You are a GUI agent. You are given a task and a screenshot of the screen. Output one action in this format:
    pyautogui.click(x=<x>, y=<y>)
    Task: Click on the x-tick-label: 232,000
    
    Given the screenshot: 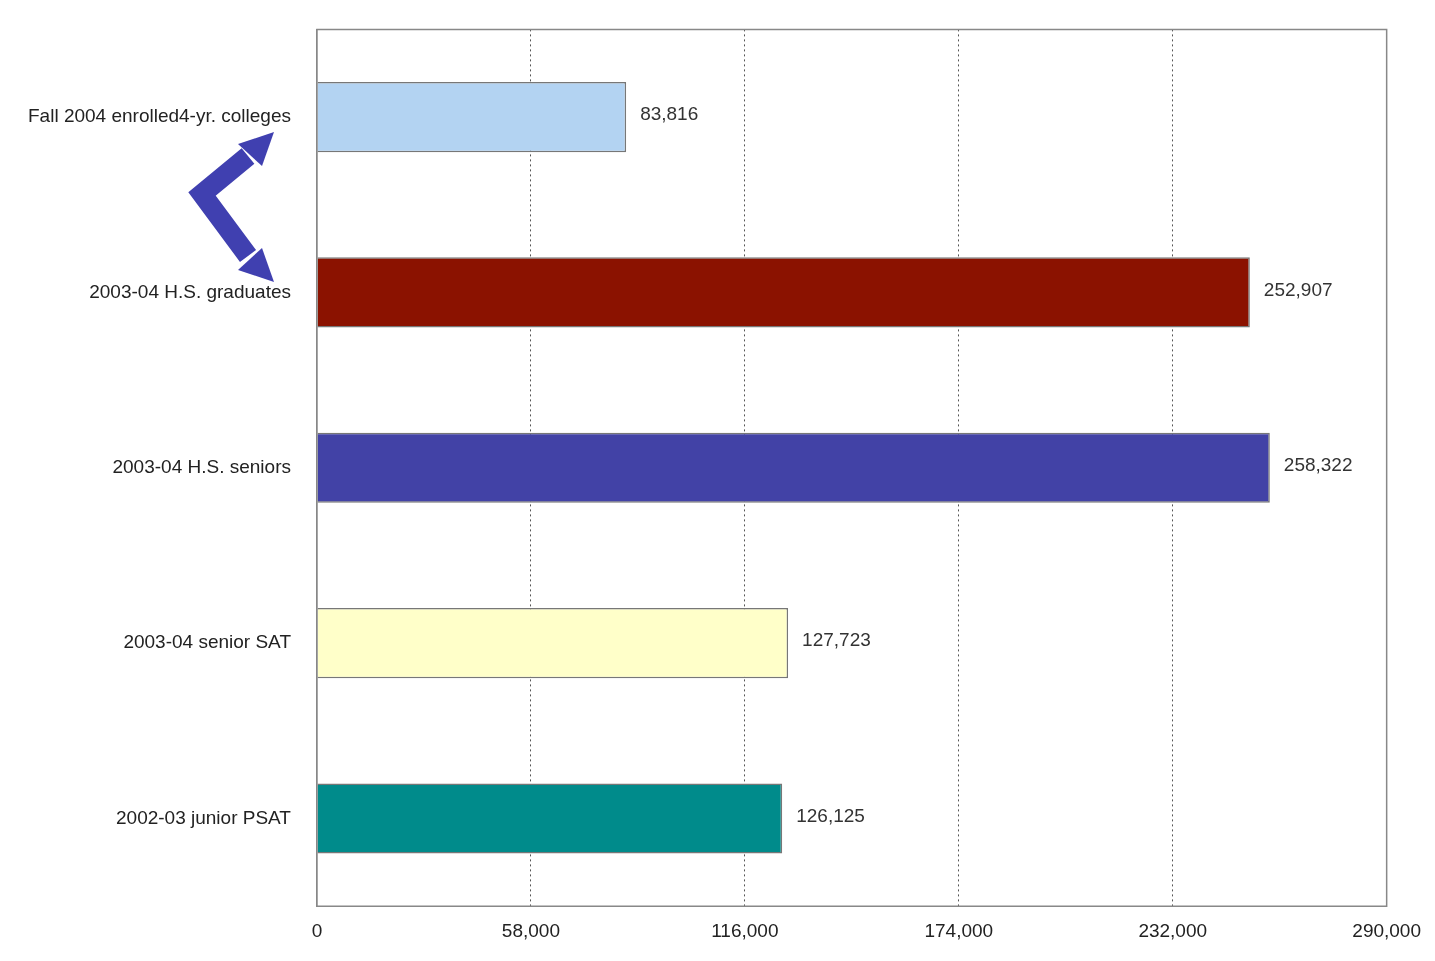 What is the action you would take?
    pyautogui.click(x=1173, y=930)
    